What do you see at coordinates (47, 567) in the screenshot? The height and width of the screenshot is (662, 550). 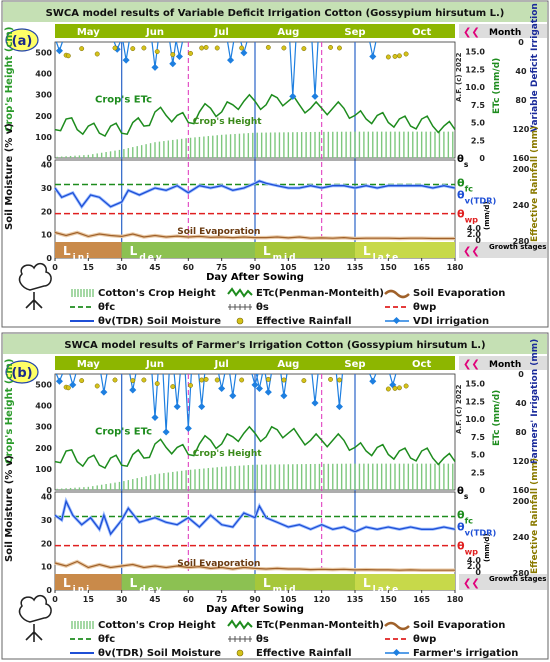 I see `soil-tick: 10` at bounding box center [47, 567].